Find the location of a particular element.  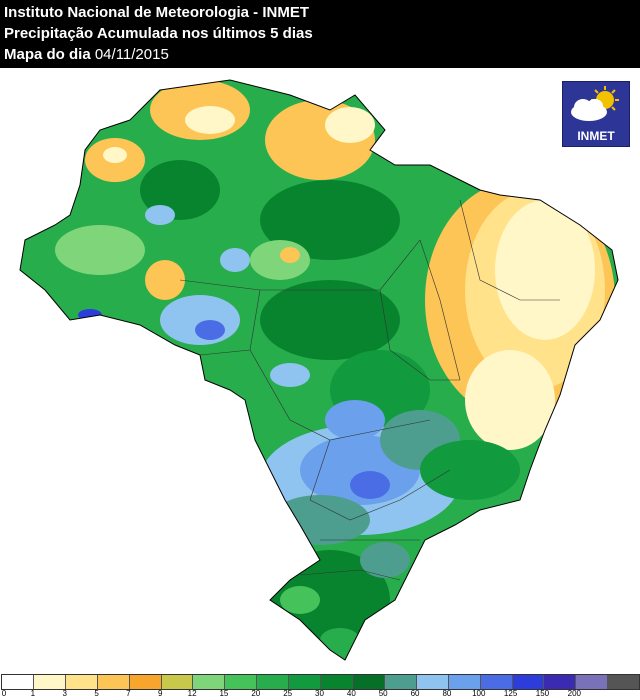

title-line-3: Mapa do dia 04/11/2015 is located at coordinates (86, 54).